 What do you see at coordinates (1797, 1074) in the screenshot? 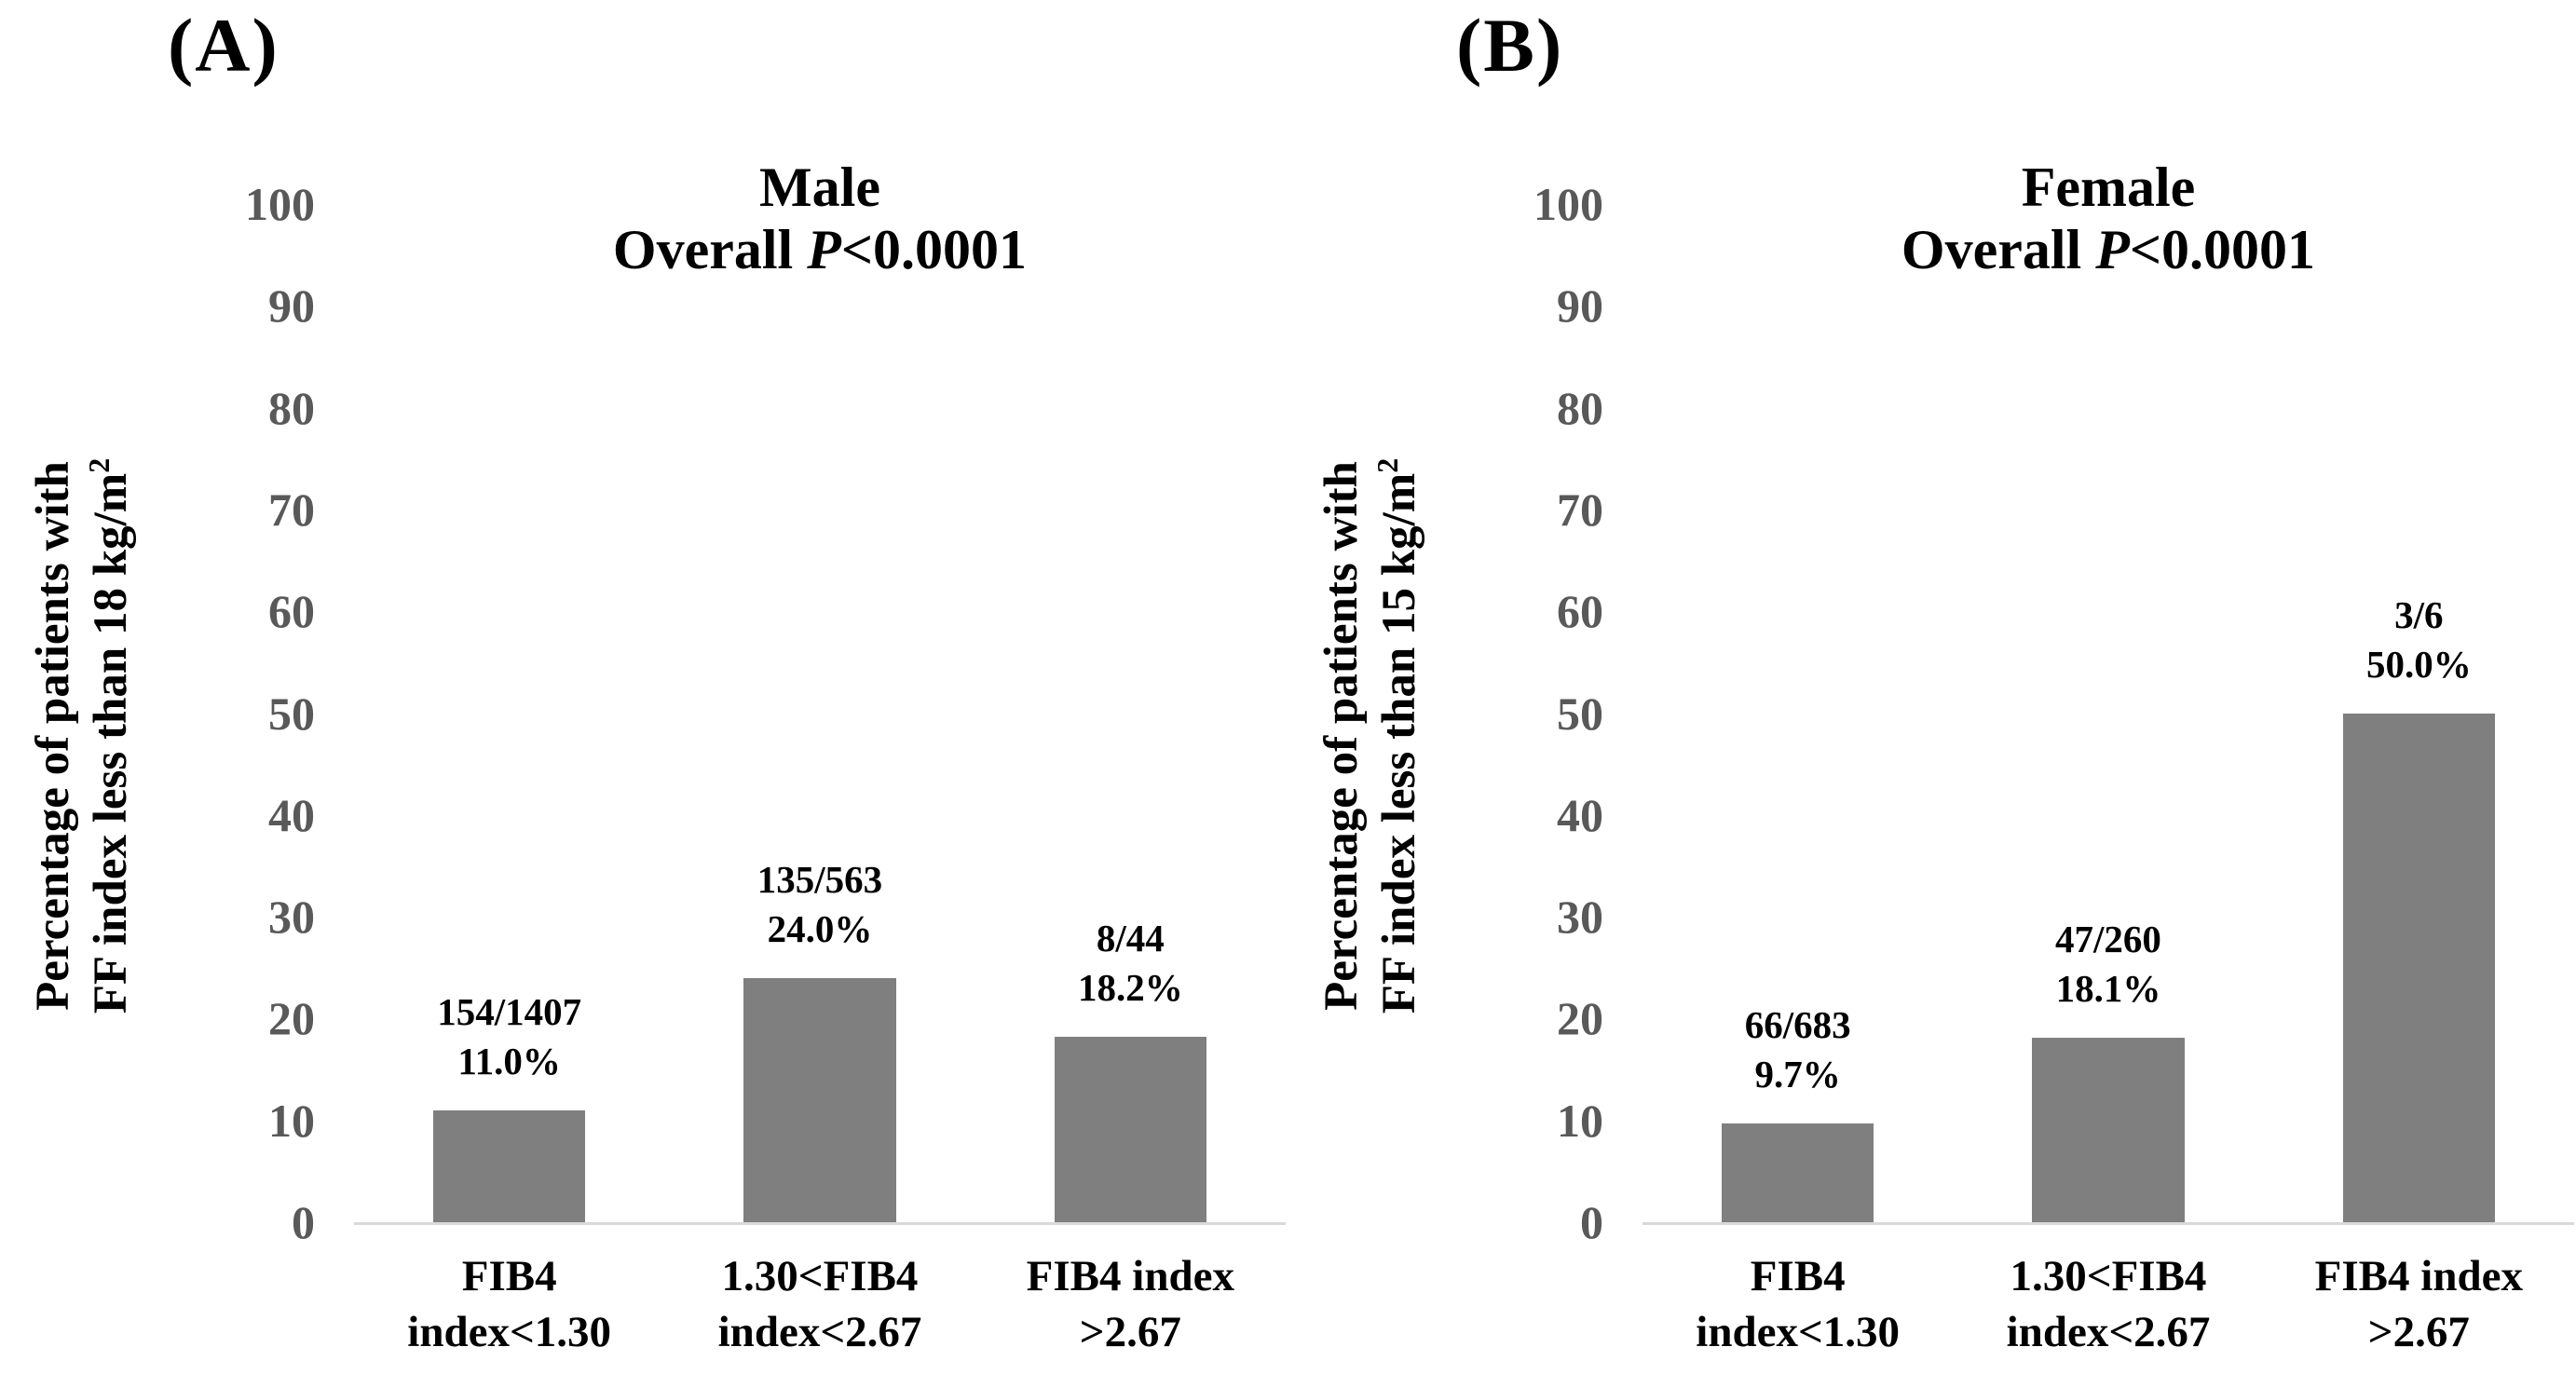
I see `bar-percent-label: 9.7%` at bounding box center [1797, 1074].